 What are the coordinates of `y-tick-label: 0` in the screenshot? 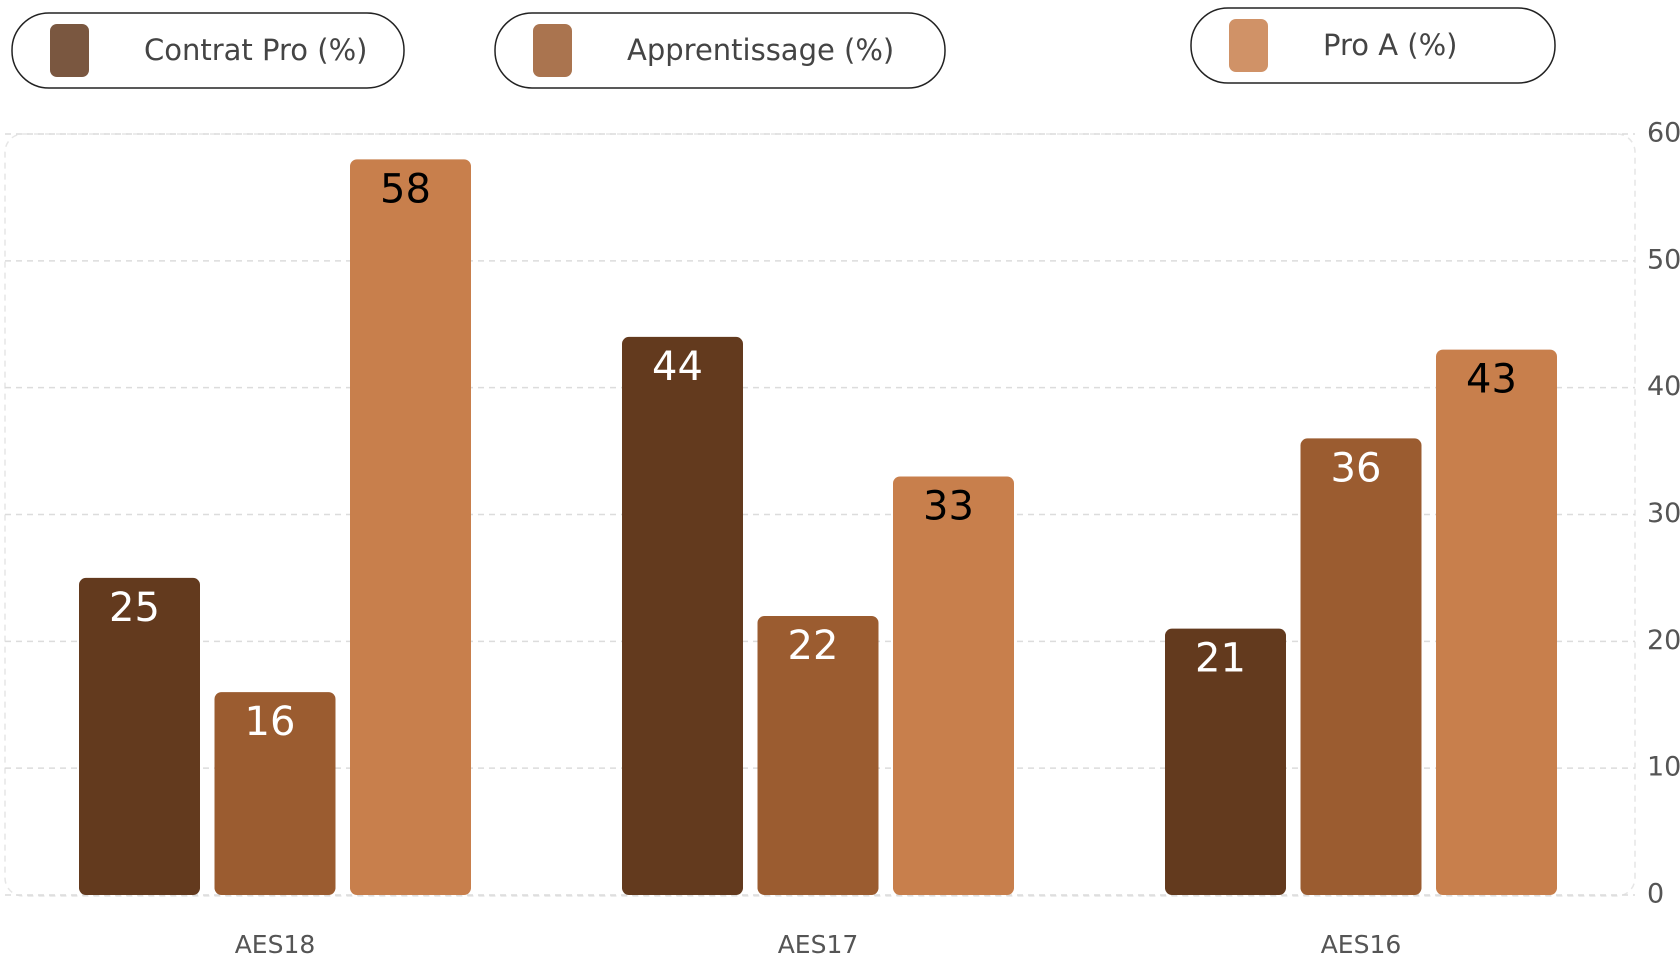 It's located at (1655, 894).